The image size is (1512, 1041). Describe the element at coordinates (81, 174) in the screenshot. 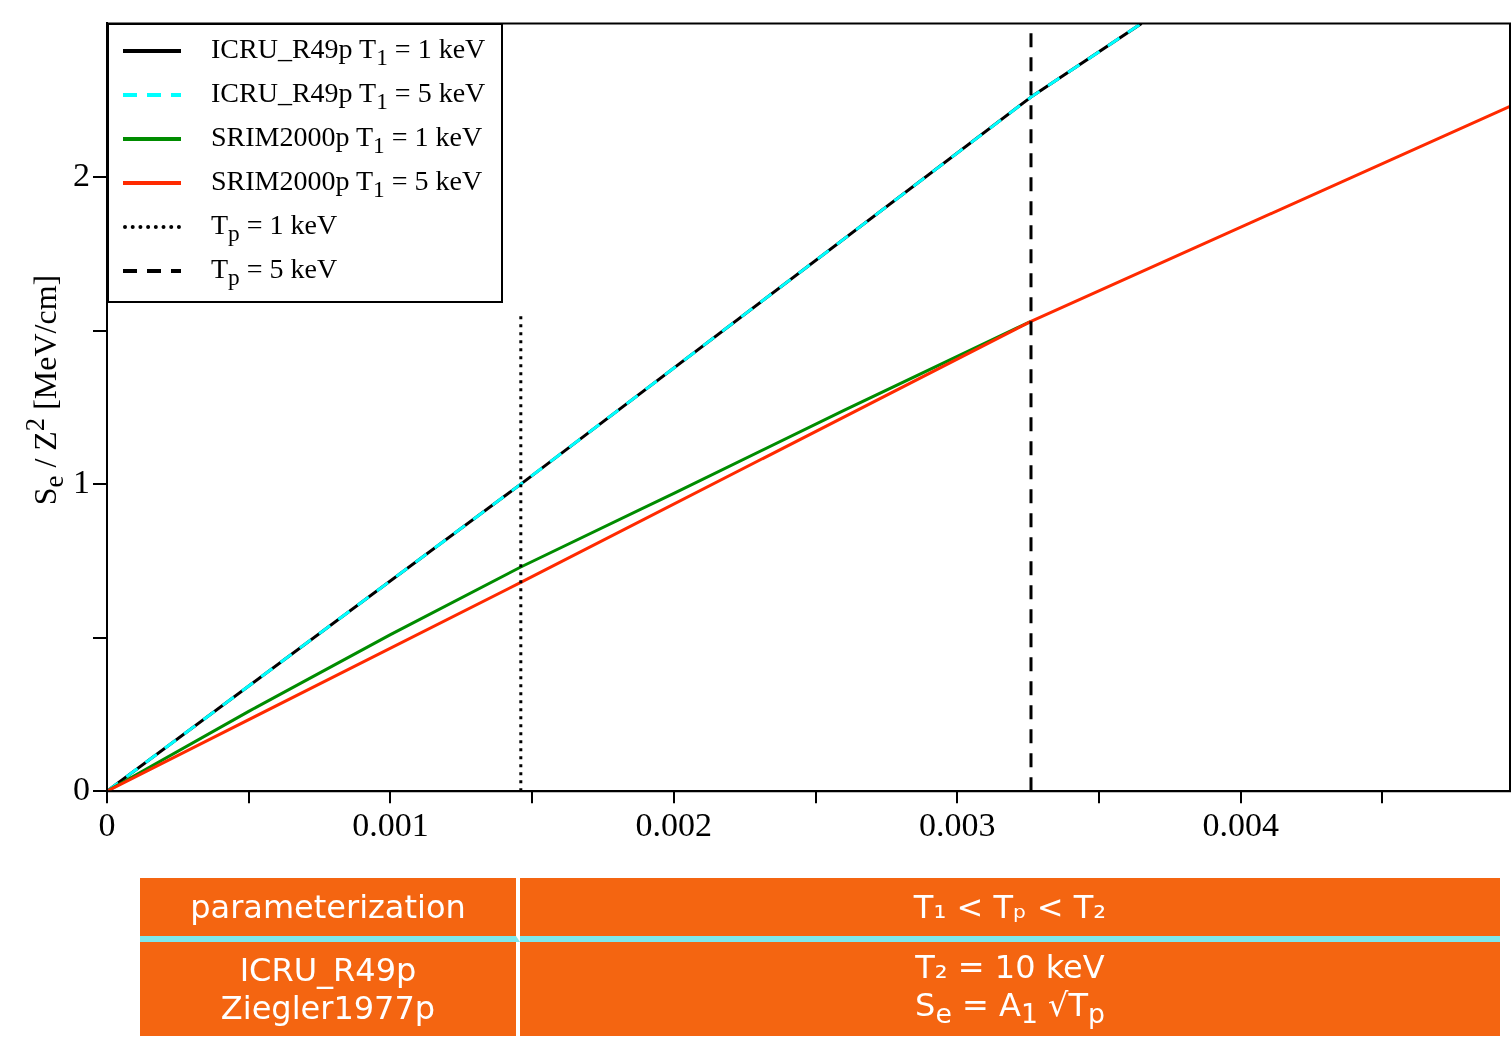

I see `y-tick-label: 2` at that location.